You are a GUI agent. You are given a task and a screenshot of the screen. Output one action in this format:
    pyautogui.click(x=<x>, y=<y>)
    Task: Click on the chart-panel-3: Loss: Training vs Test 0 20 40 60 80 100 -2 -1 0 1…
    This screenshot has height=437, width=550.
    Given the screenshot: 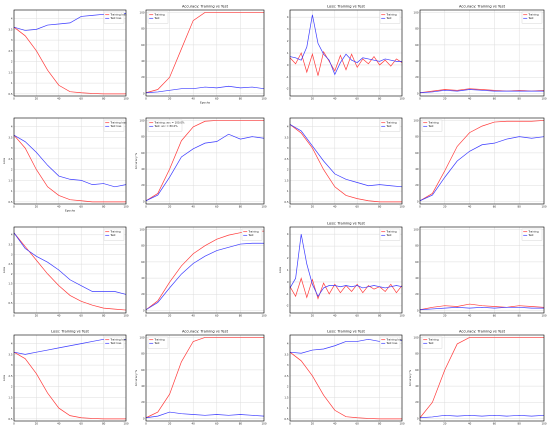 What is the action you would take?
    pyautogui.click(x=345, y=53)
    